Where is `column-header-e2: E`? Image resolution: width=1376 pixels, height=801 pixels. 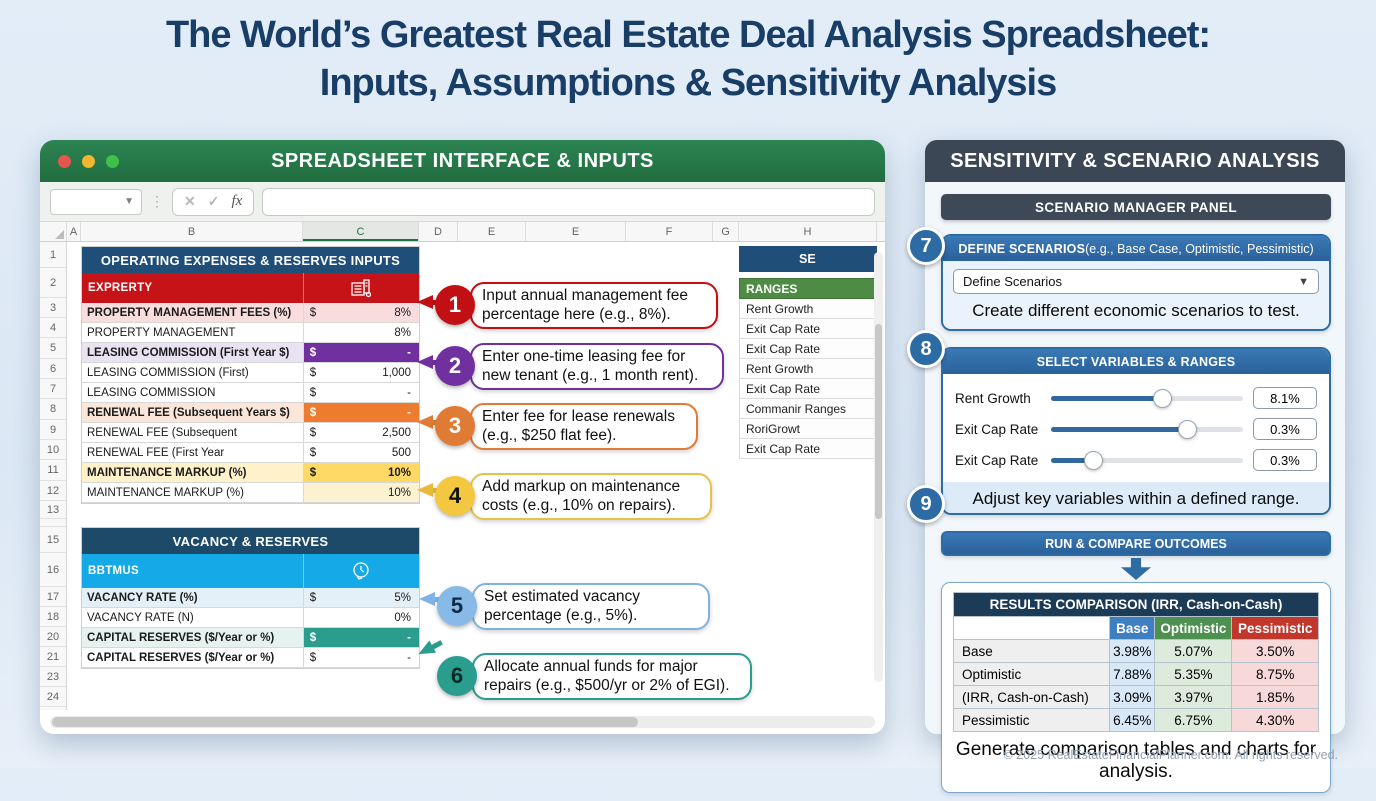 column-header-e2: E is located at coordinates (576, 231).